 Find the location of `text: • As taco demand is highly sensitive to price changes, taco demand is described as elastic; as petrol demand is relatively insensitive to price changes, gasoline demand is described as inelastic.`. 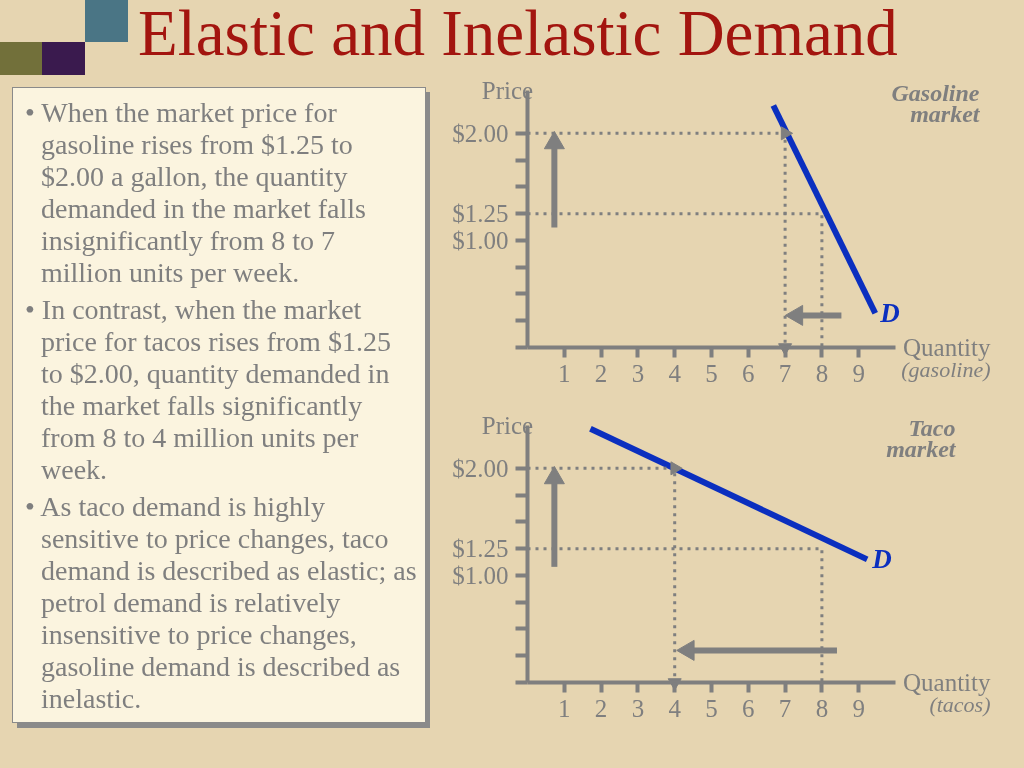

text: • As taco demand is highly sensitive to price changes, taco demand is described as elastic; as petrol demand is relatively insensitive to price changes, gasoline demand is described as inelastic. is located at coordinates (221, 603).